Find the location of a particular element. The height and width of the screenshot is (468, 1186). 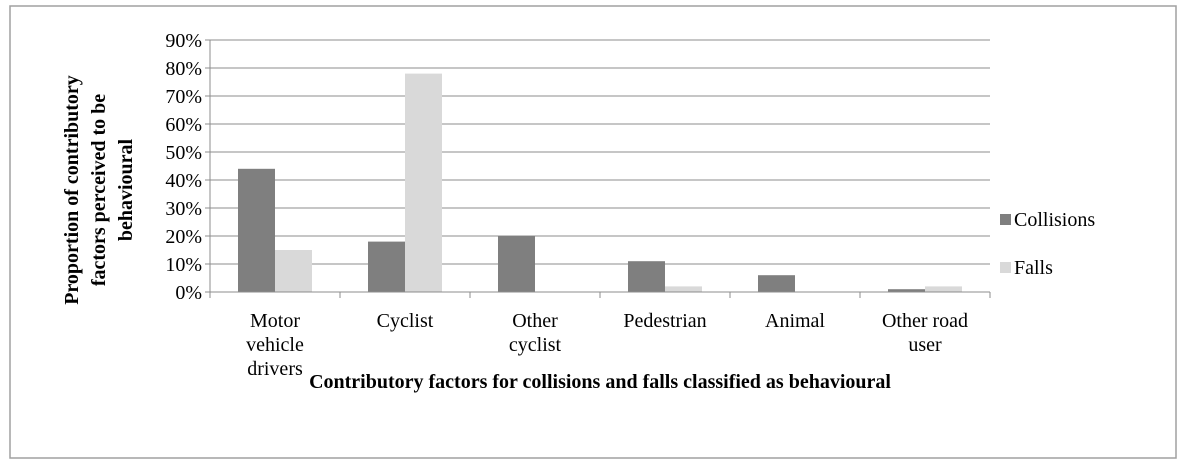

x-tick-label: Animal is located at coordinates (795, 321).